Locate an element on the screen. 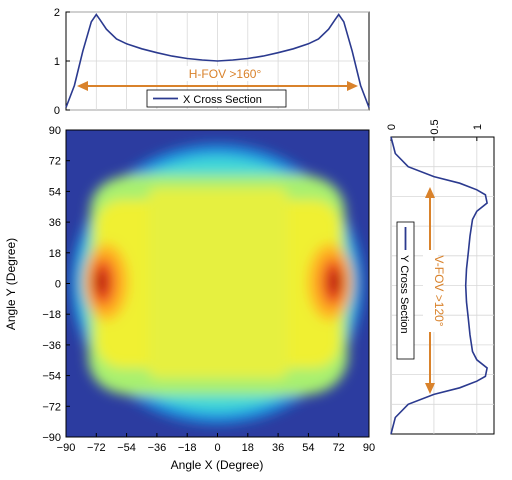 Image resolution: width=512 pixels, height=480 pixels. top-panel: 0 1 2 H-FOV >160° X Cross Section is located at coordinates (212, 62).